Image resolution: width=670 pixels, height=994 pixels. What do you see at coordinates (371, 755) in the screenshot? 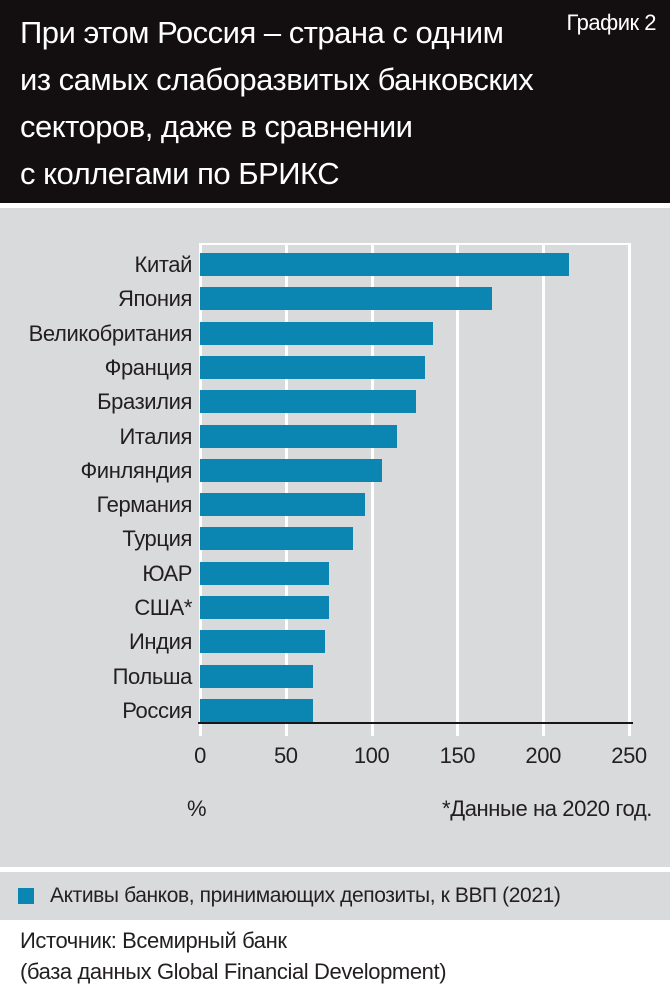
I see `x-tick-label: 100` at bounding box center [371, 755].